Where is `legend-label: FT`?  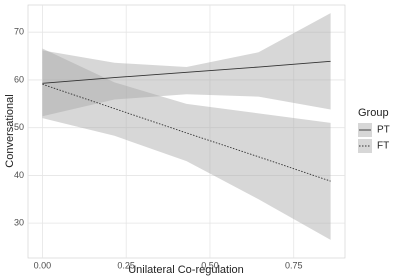
legend-label: FT is located at coordinates (383, 146).